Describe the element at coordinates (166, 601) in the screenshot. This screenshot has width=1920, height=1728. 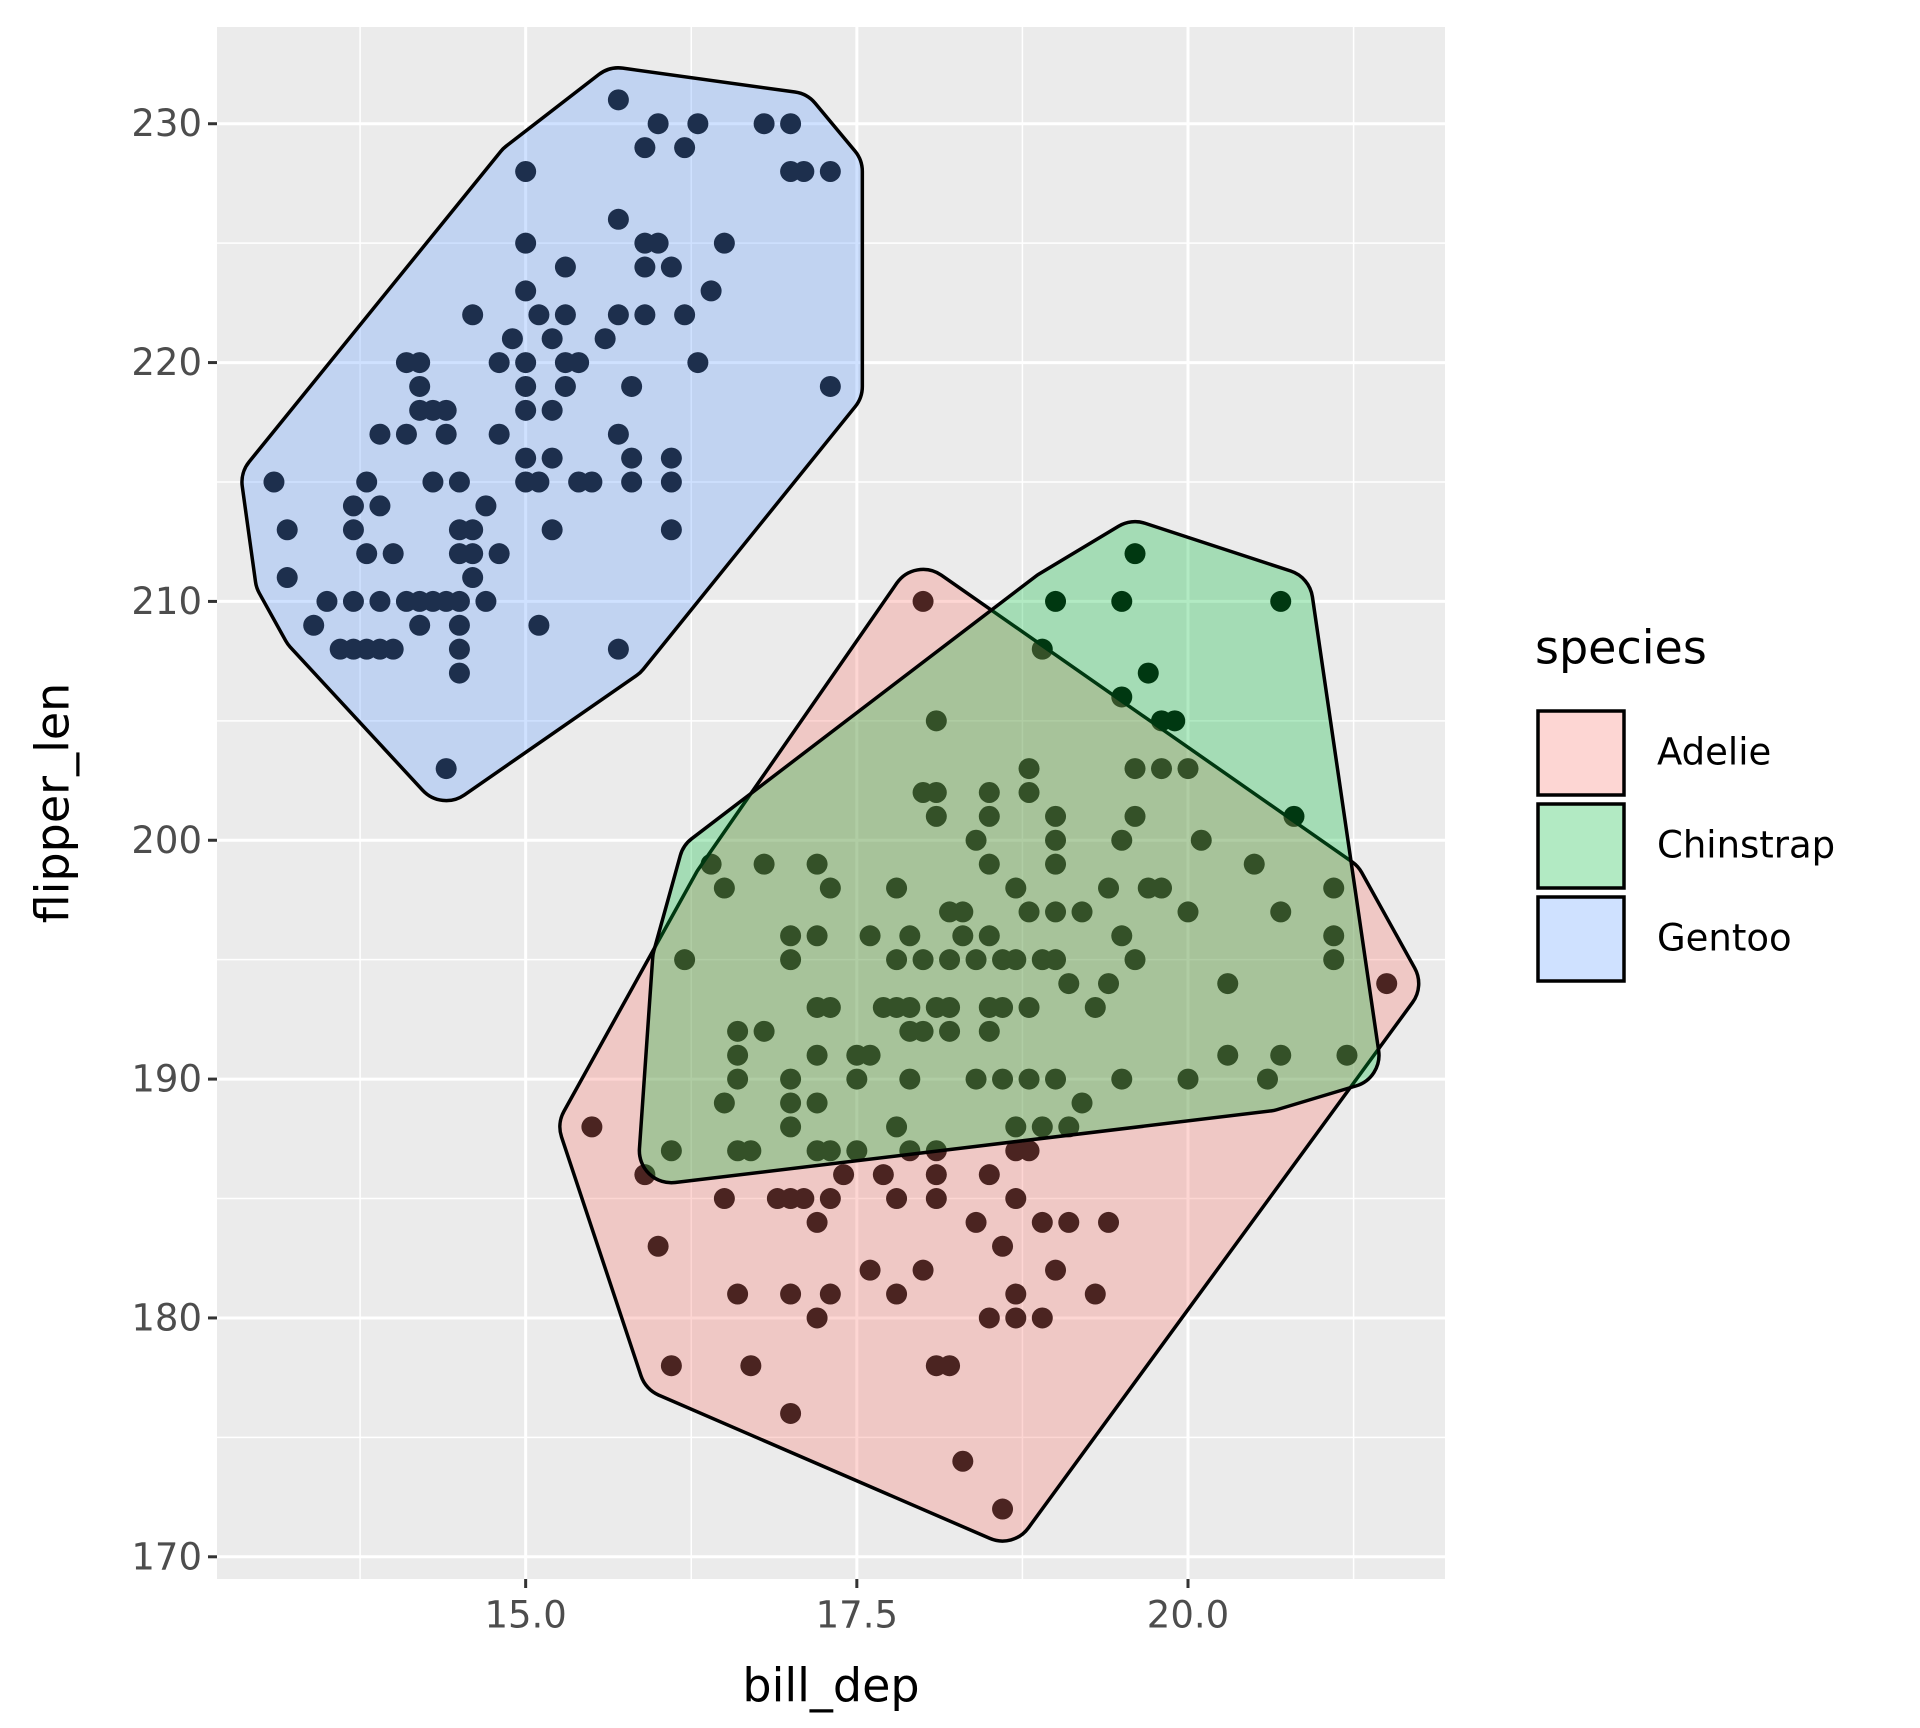
I see `y-tick-label: 210` at that location.